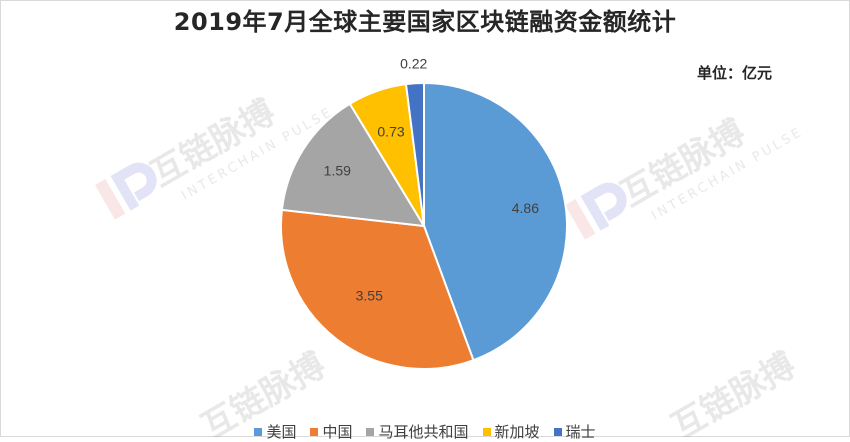  What do you see at coordinates (337, 170) in the screenshot?
I see `data-label-3: 1.59` at bounding box center [337, 170].